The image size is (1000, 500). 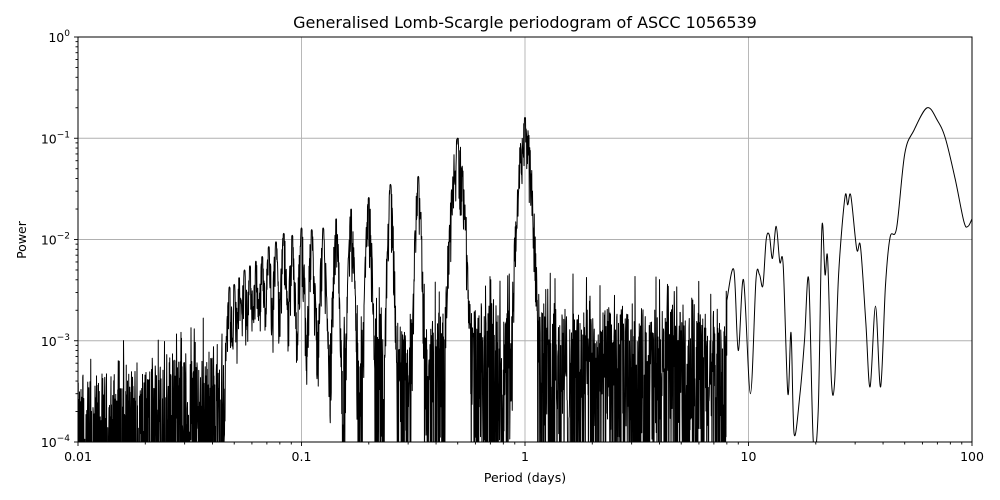 I want to click on x-tick-label: 1, so click(x=525, y=456).